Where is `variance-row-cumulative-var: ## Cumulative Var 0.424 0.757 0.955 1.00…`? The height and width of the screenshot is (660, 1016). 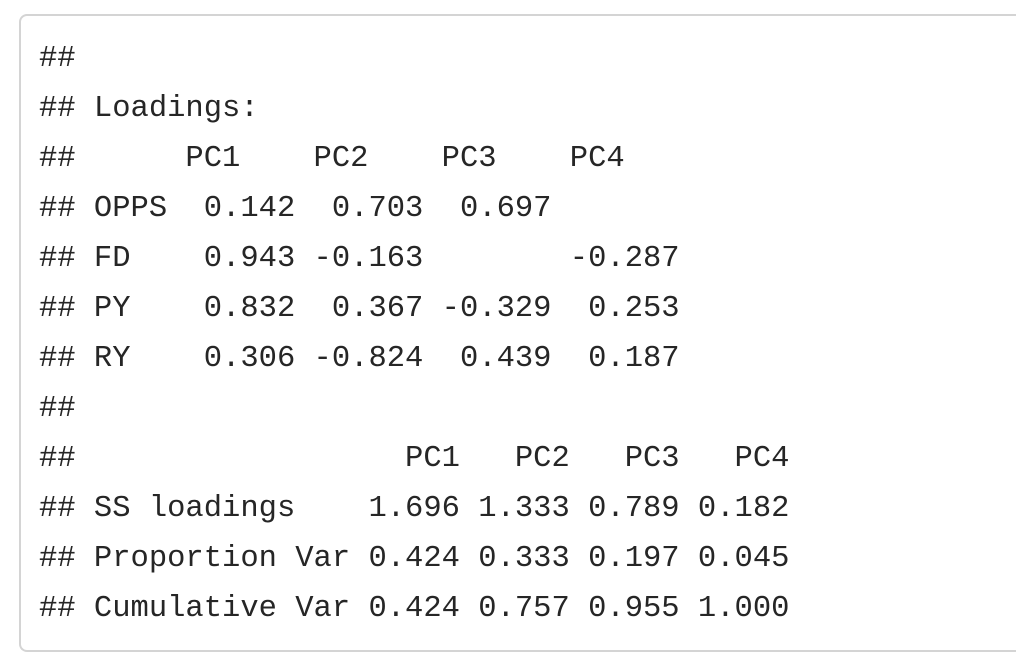
variance-row-cumulative-var: ## Cumulative Var 0.424 0.757 0.955 1.00… is located at coordinates (414, 609).